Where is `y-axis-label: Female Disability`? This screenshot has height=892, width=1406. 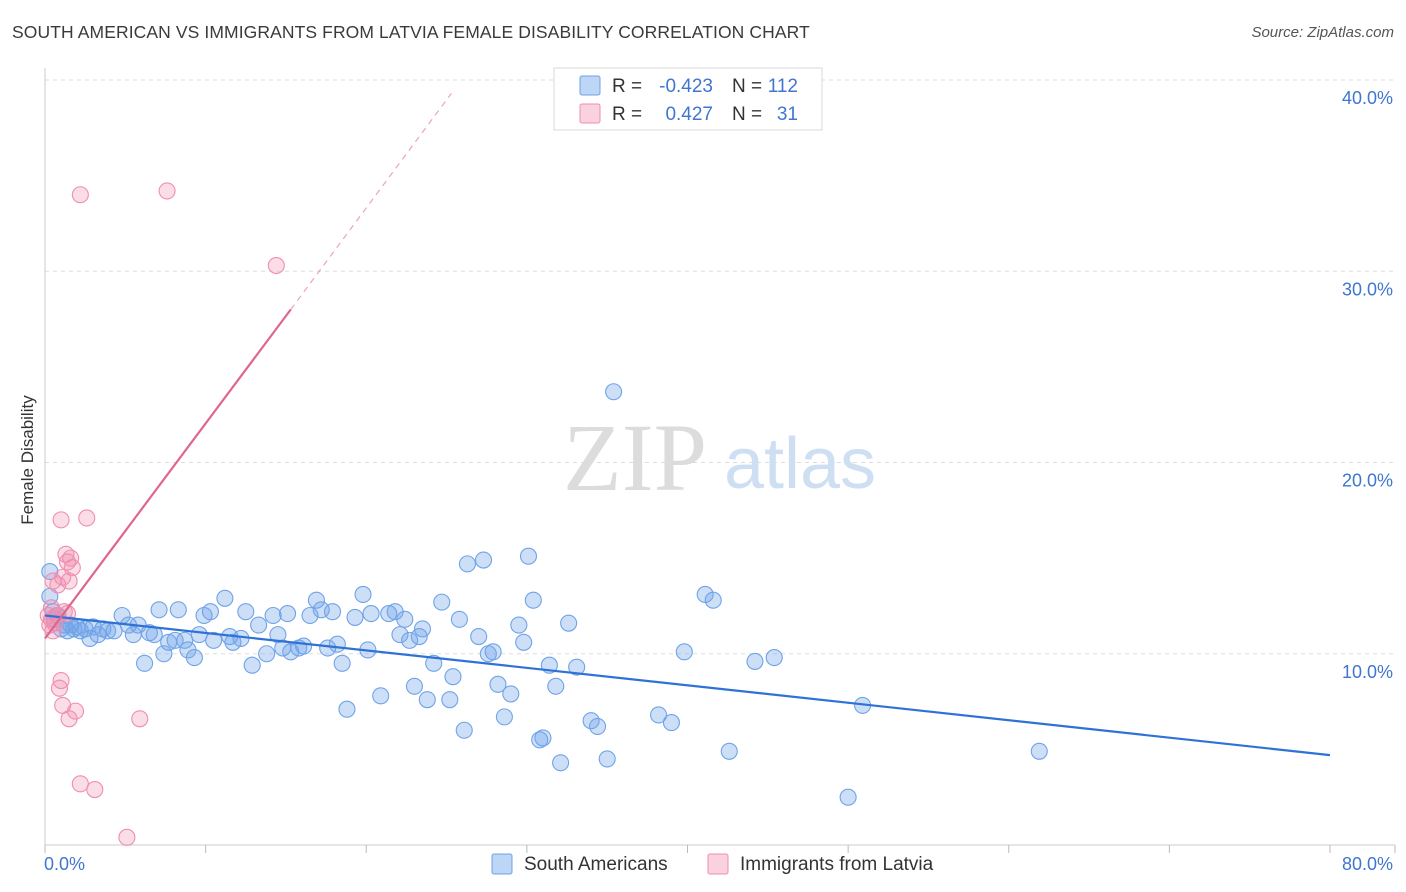
y-axis-label: Female Disability is located at coordinates (27, 460).